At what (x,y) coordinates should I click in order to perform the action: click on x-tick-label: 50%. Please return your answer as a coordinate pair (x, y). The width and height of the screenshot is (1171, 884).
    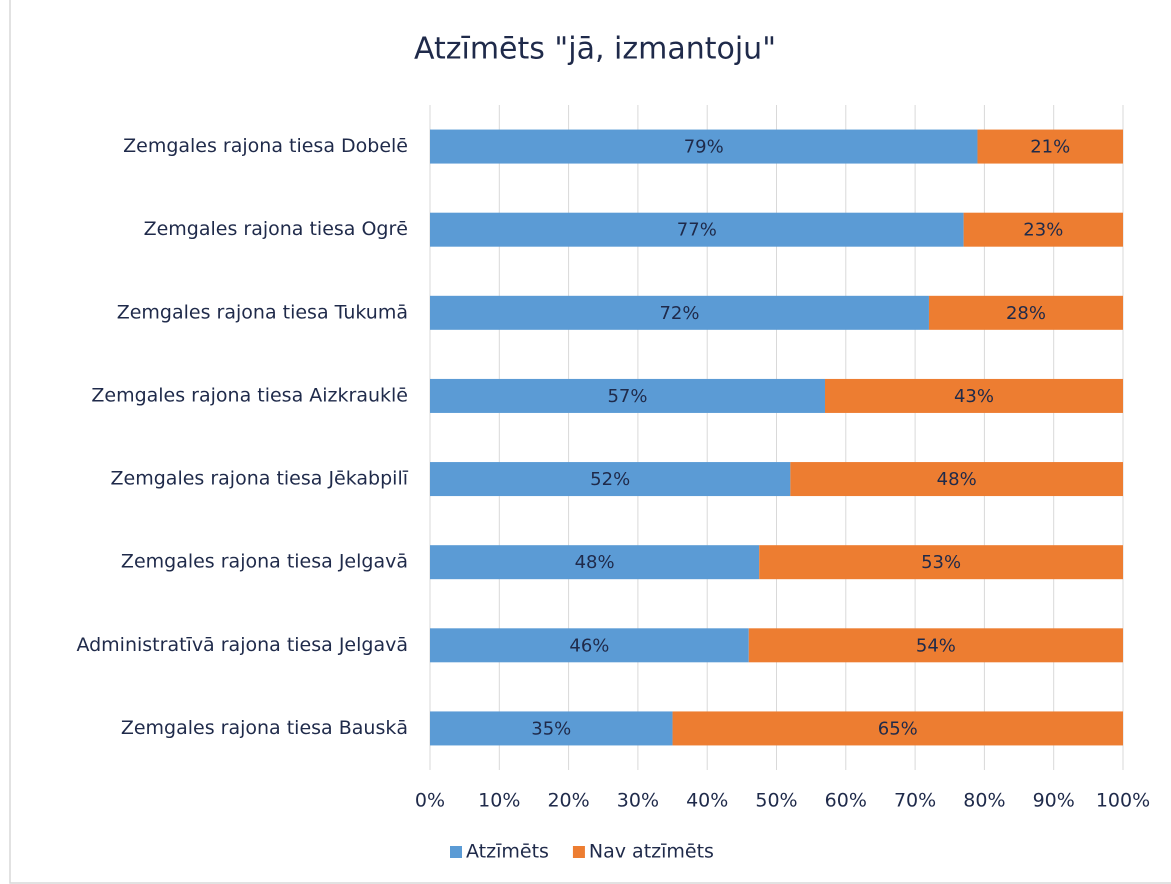
    Looking at the image, I should click on (776, 801).